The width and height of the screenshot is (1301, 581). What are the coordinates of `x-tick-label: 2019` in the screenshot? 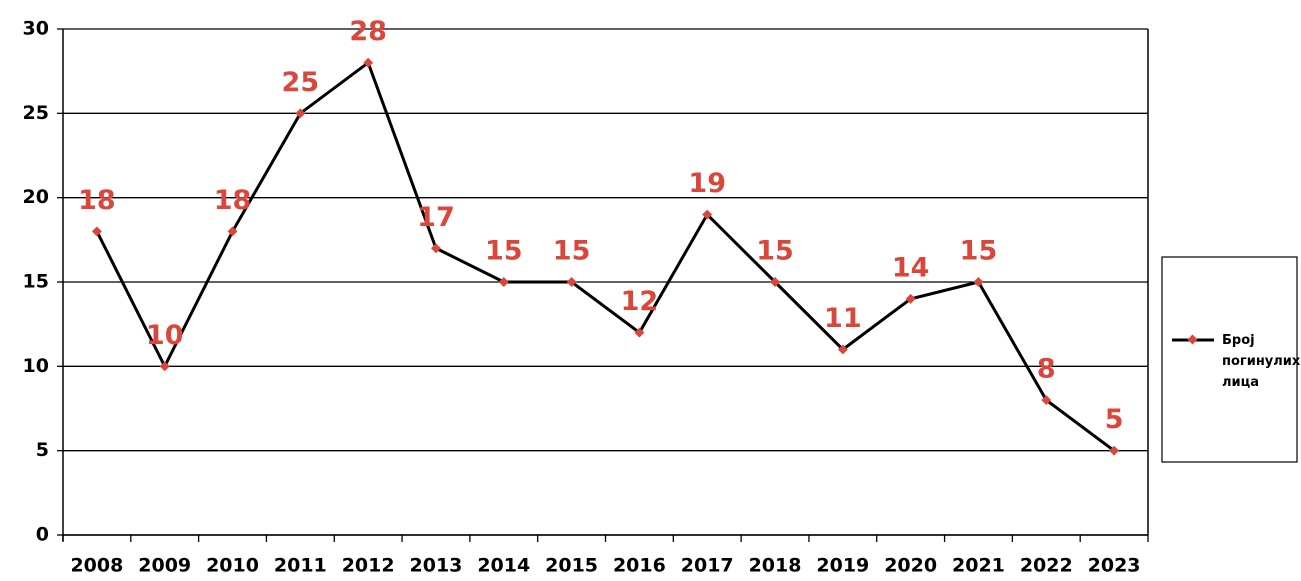 It's located at (842, 566).